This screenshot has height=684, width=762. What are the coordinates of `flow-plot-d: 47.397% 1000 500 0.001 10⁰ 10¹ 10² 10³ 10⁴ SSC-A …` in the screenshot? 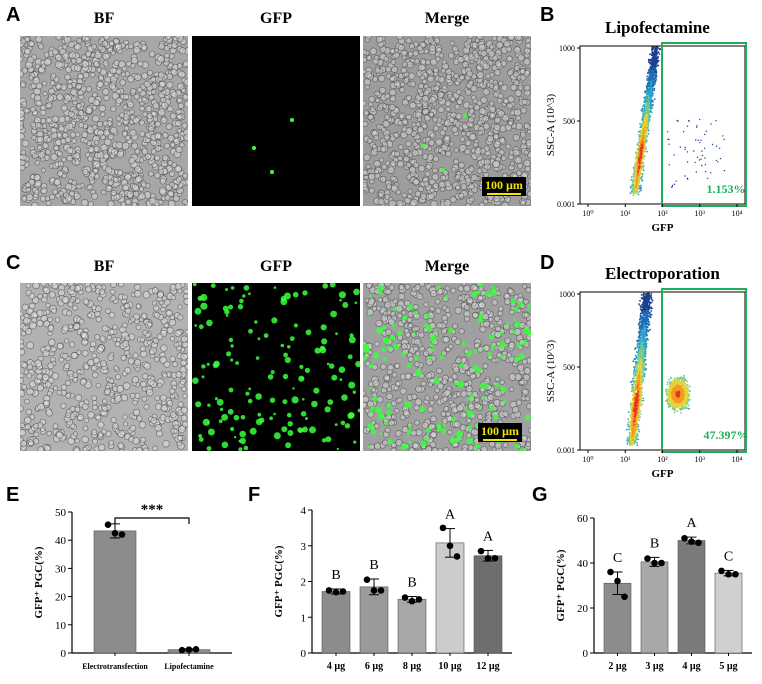 It's located at (647, 384).